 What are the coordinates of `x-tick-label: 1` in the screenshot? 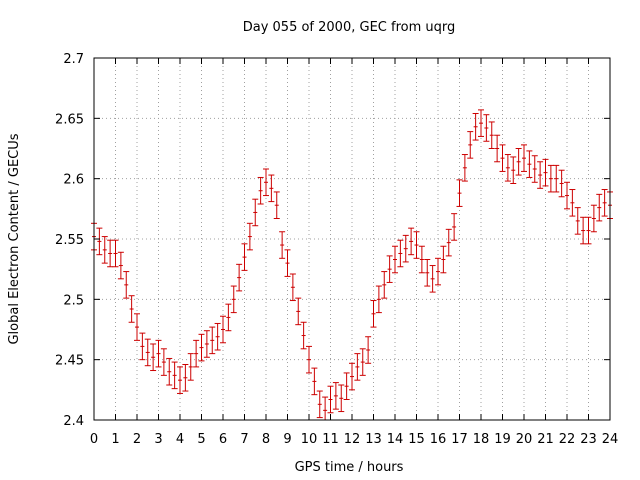 It's located at (115, 439).